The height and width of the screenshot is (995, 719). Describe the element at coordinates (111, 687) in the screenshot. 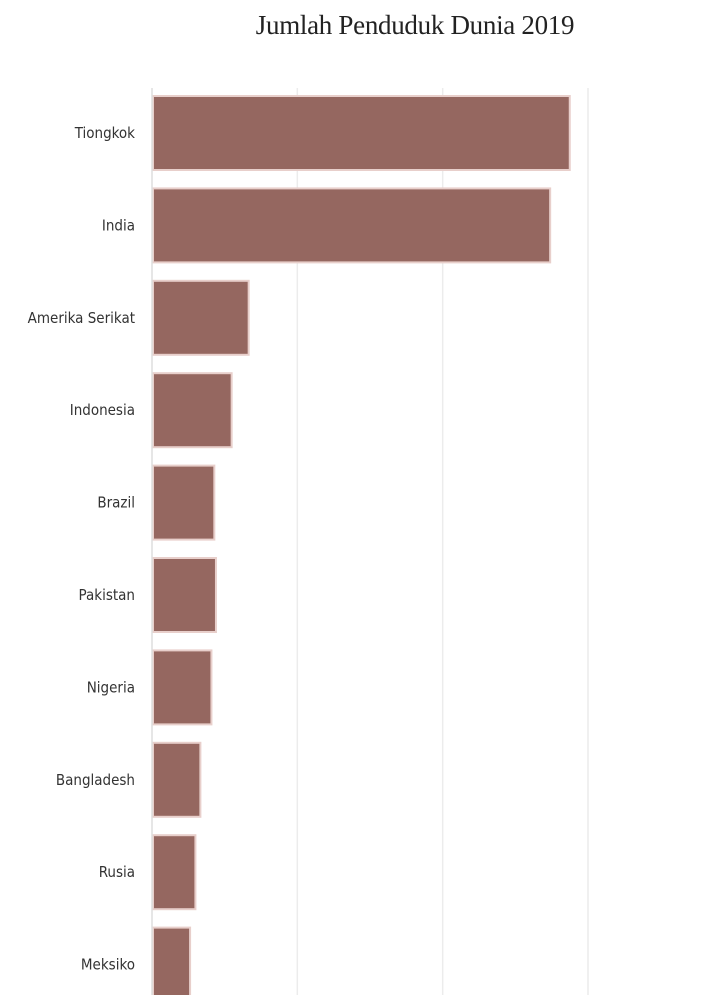

I see `category-label-nigeria: Nigeria` at that location.